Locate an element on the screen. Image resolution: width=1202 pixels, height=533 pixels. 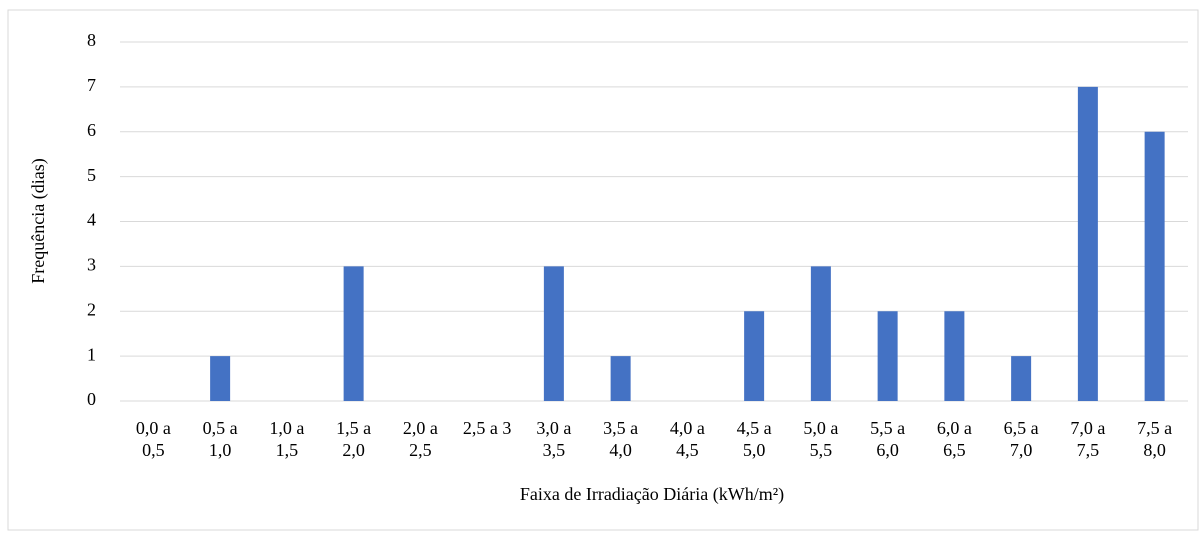
y-tick-label: 1 is located at coordinates (91, 354).